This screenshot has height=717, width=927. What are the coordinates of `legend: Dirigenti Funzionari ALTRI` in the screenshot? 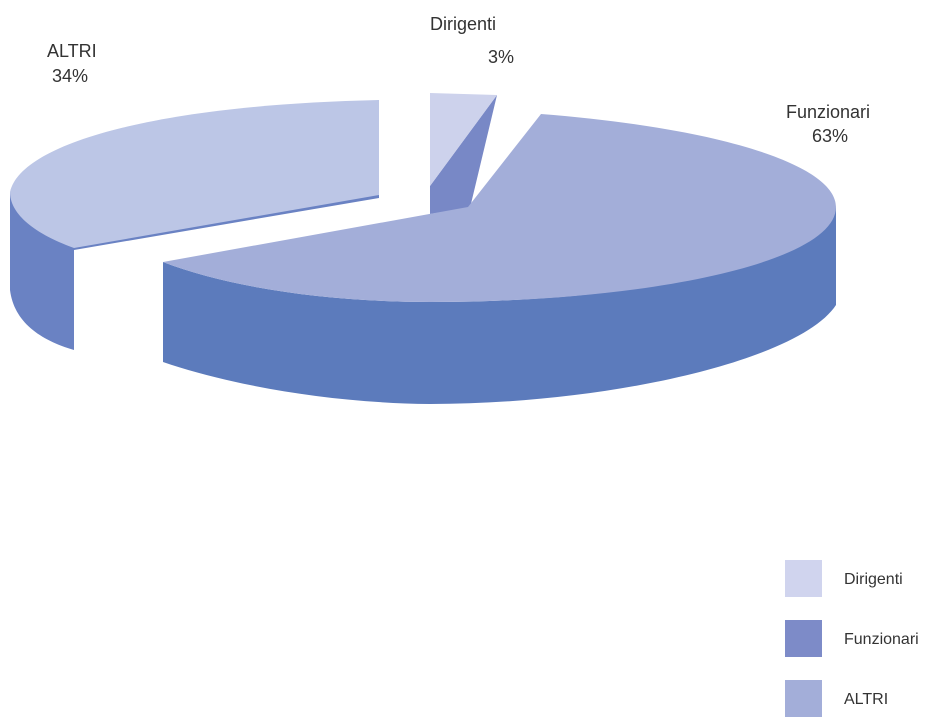 It's located at (852, 638).